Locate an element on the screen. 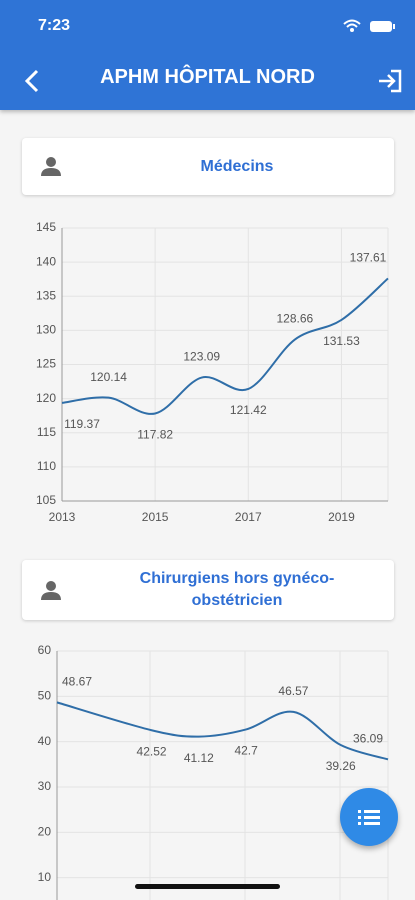 The image size is (415, 900). data-label: 41.12 is located at coordinates (199, 758).